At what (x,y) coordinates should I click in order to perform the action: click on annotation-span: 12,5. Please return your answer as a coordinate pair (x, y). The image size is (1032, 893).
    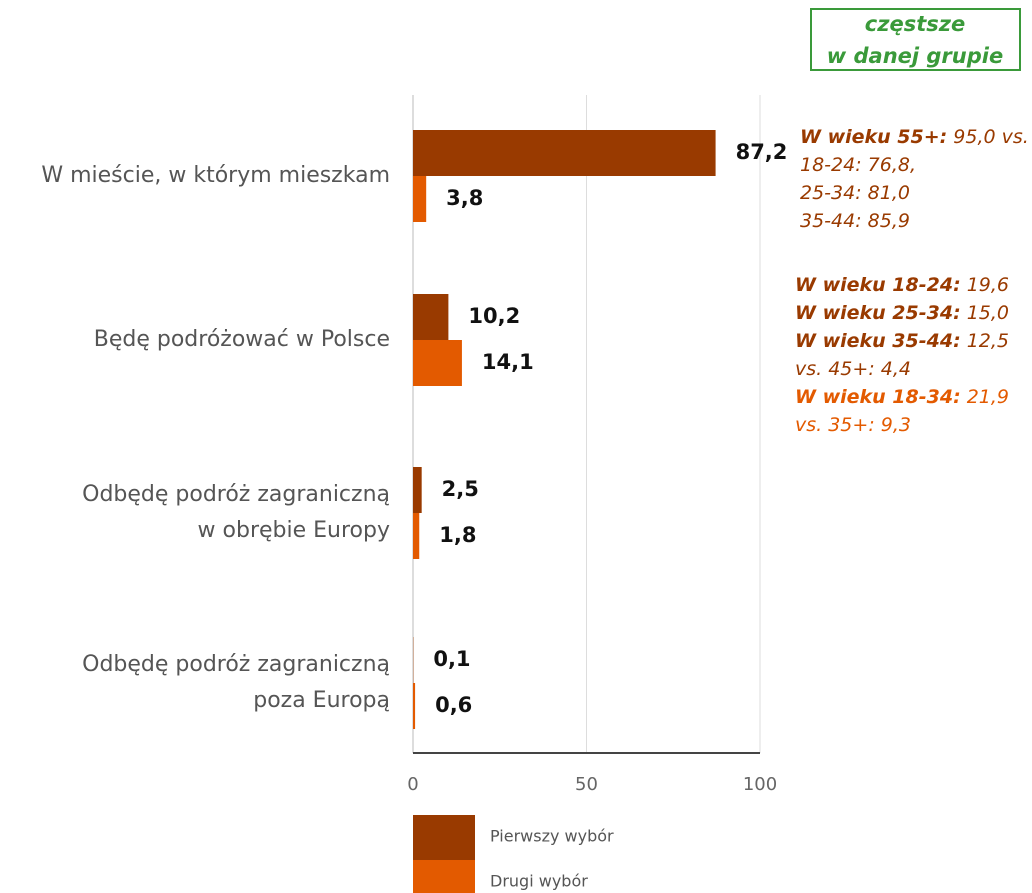
    Looking at the image, I should click on (985, 341).